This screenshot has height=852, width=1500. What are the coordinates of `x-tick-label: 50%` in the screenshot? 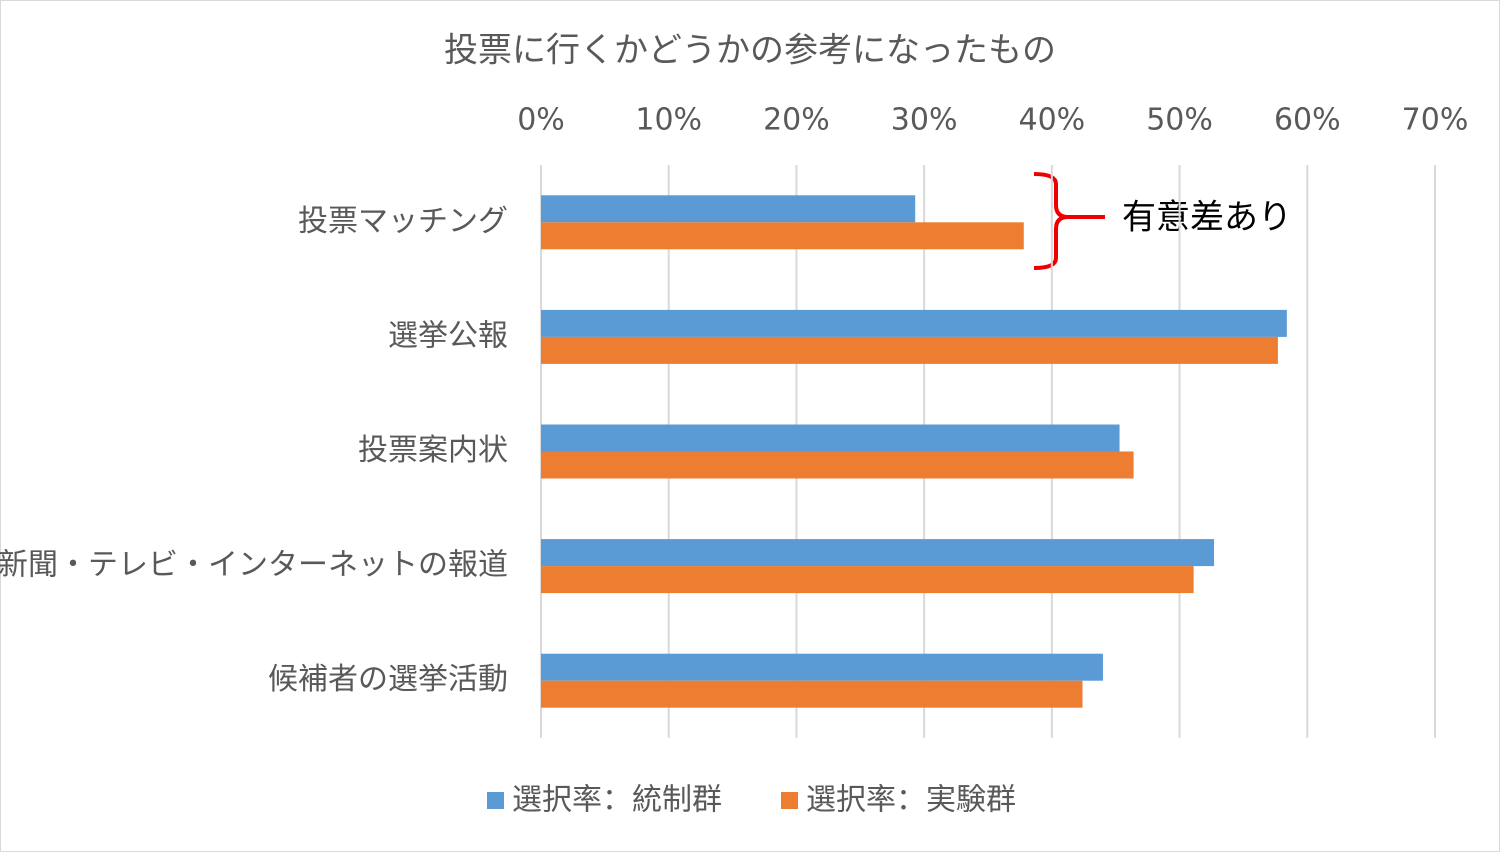 It's located at (1179, 120).